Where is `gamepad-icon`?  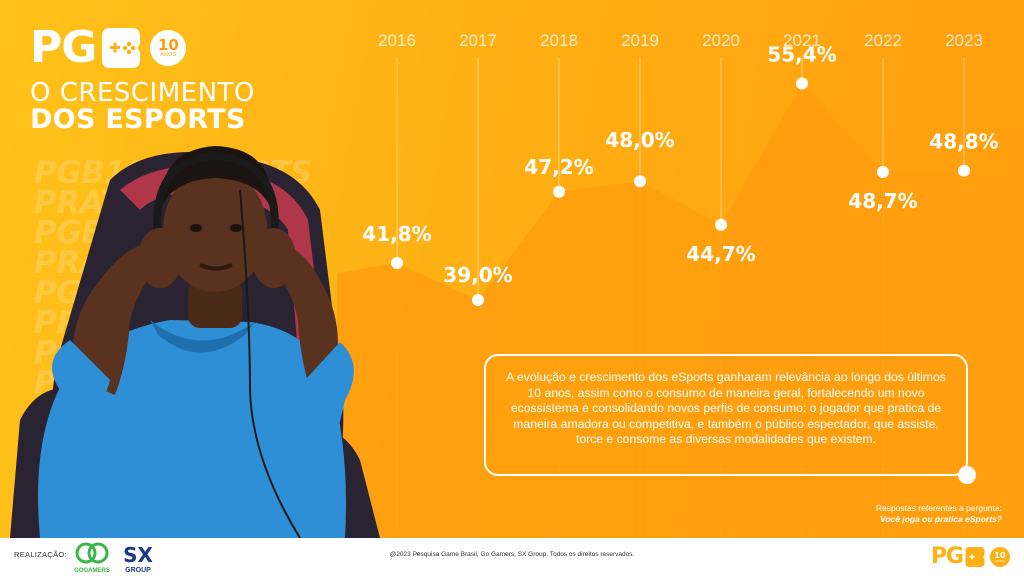
gamepad-icon is located at coordinates (121, 48).